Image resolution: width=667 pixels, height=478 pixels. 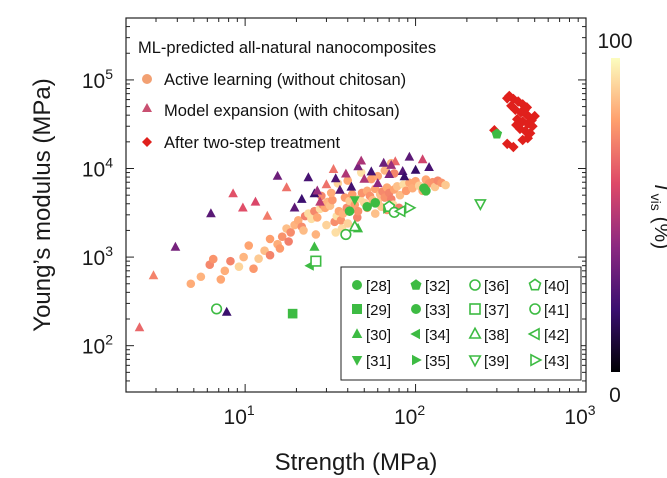 I want to click on x-tick-exp: 1, so click(x=251, y=410).